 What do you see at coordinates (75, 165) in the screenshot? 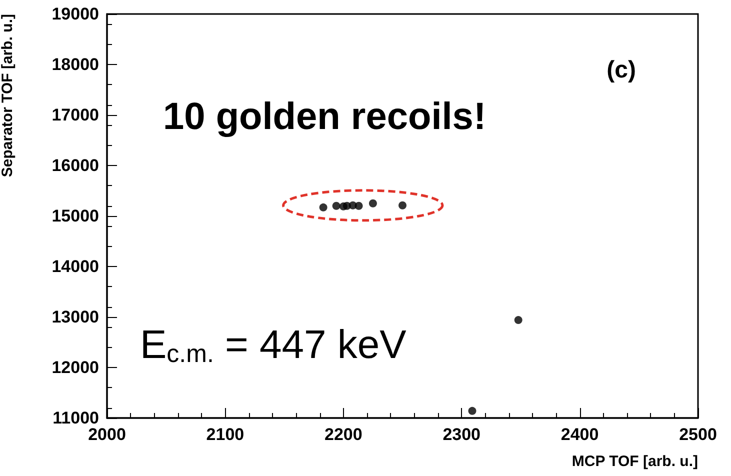
I see `y-tick-label: 16000` at bounding box center [75, 165].